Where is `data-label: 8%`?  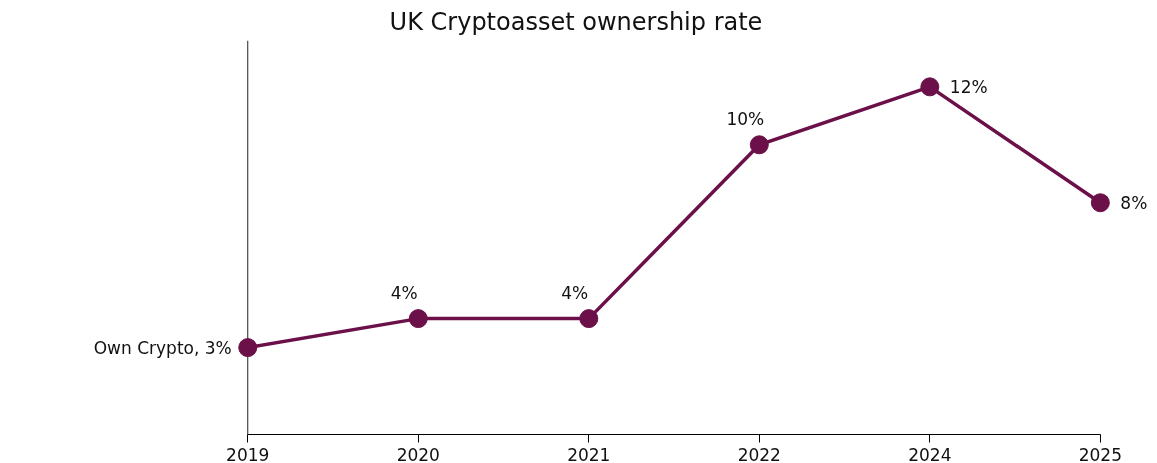
data-label: 8% is located at coordinates (1134, 202).